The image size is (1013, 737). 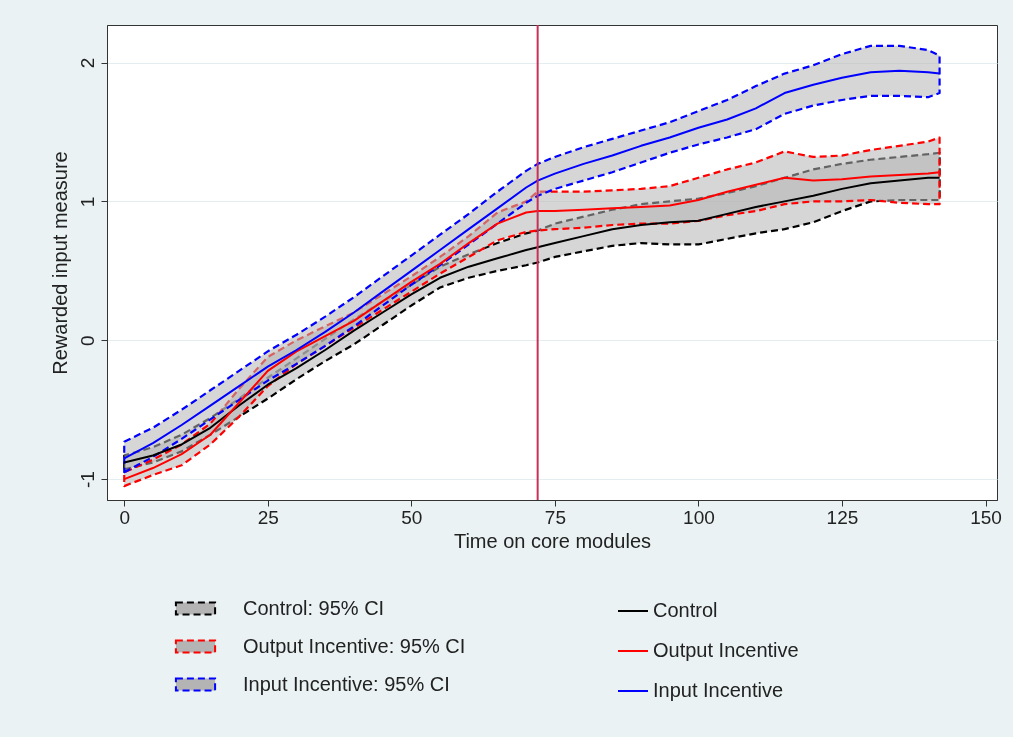 I want to click on y-tick-label: 1, so click(x=87, y=202).